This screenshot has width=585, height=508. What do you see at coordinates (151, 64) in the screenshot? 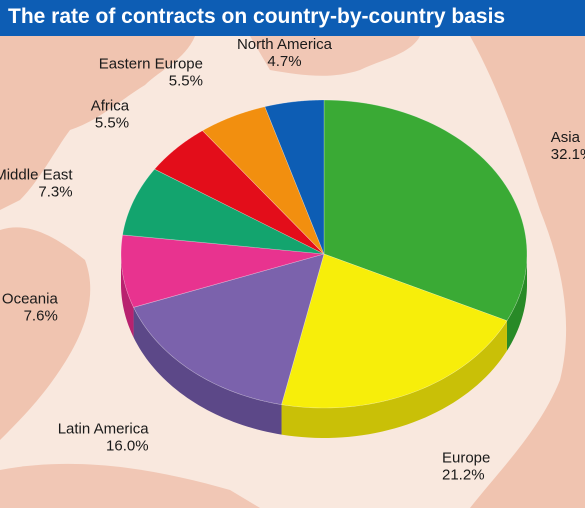
I see `slice-label-name: Eastern Europe` at bounding box center [151, 64].